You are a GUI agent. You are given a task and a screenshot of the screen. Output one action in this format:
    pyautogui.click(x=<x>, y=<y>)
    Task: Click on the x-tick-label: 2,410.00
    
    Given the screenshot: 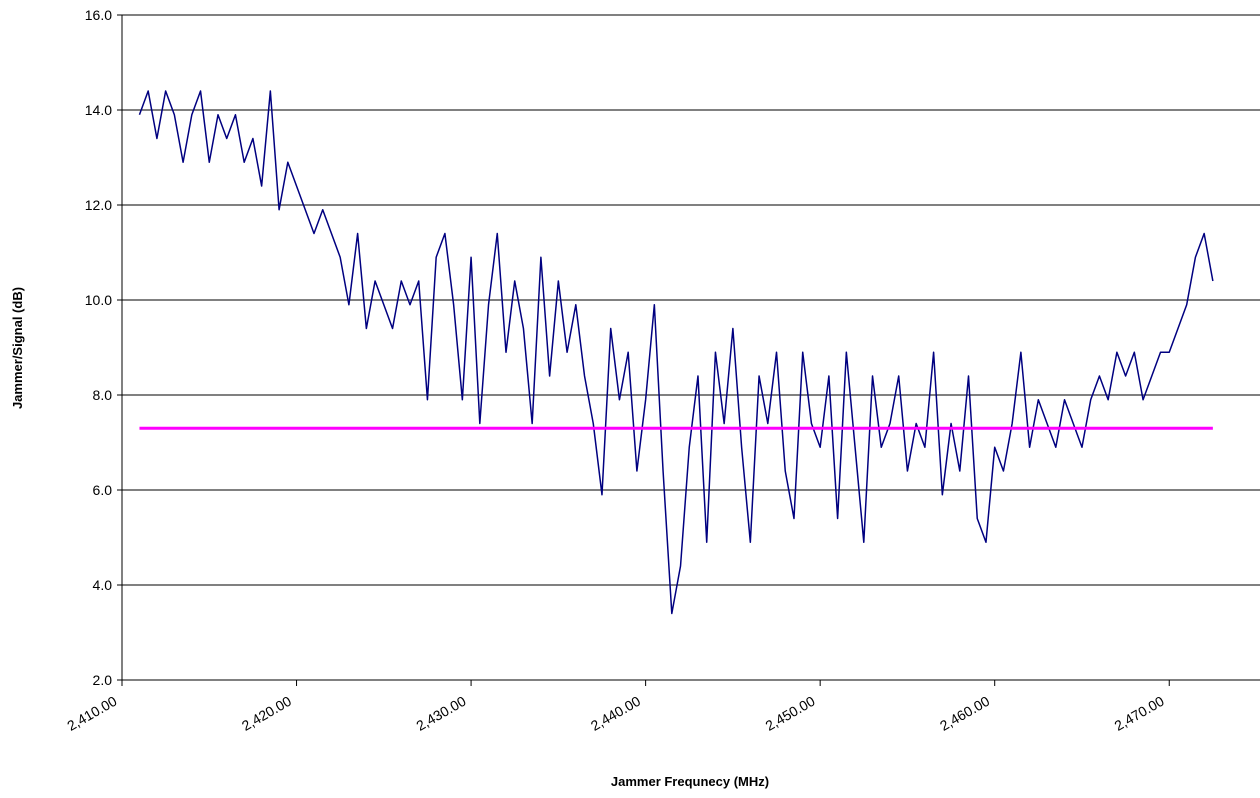 What is the action you would take?
    pyautogui.click(x=91, y=713)
    